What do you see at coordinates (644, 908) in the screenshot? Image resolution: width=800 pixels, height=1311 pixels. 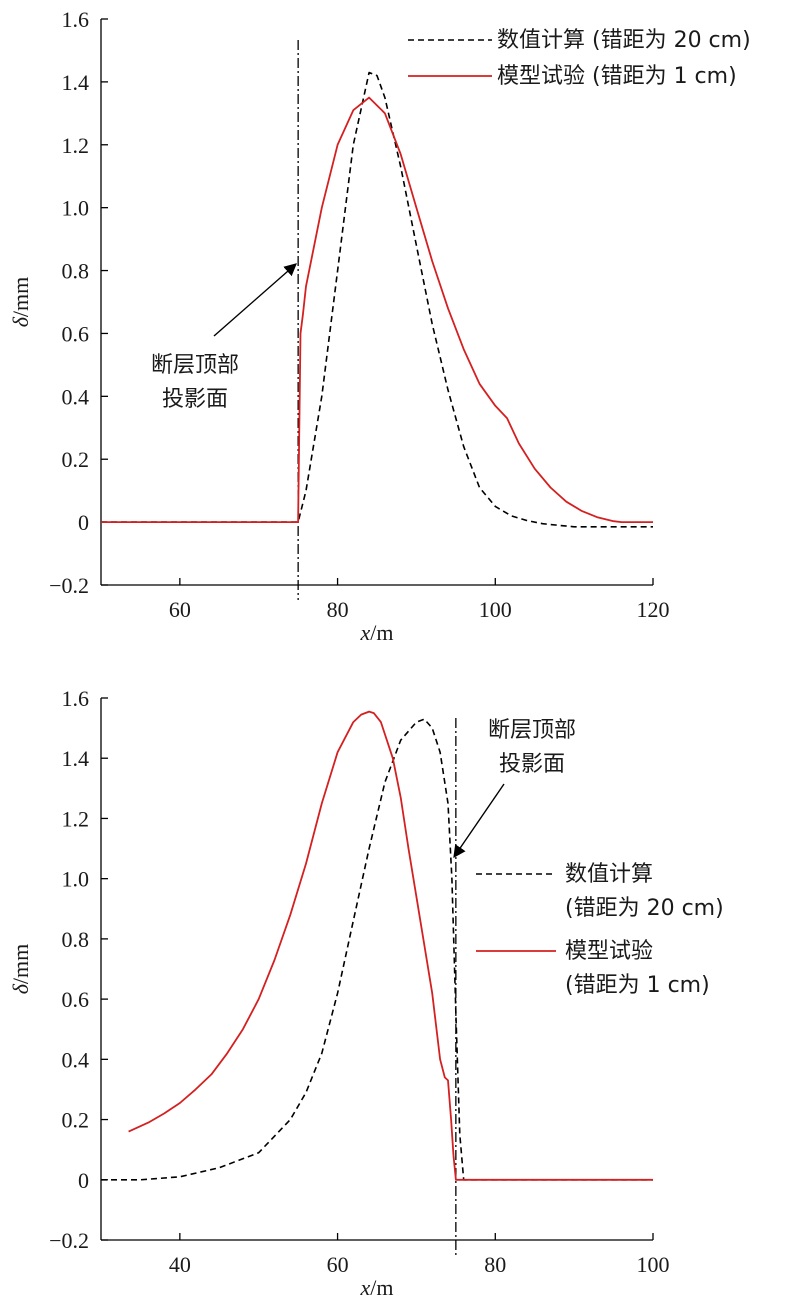 I see `legend-label: (错距为 20 cm)` at bounding box center [644, 908].